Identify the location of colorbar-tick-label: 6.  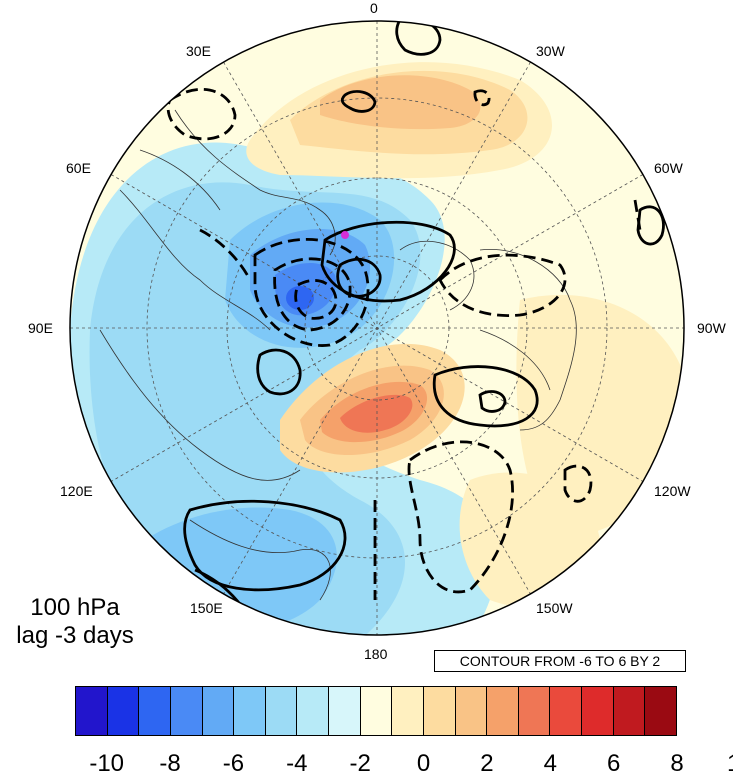
(613, 763).